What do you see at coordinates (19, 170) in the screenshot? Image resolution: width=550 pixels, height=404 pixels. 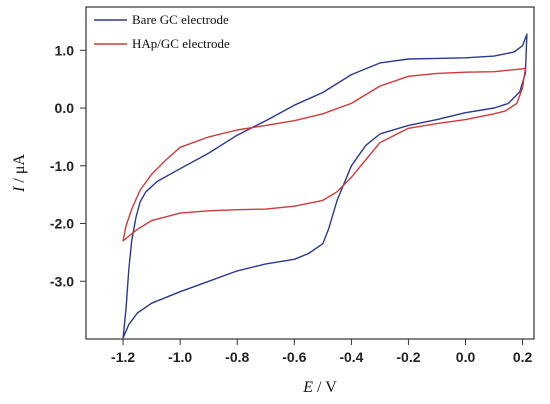 I see `y-axis-unit: / μA` at bounding box center [19, 170].